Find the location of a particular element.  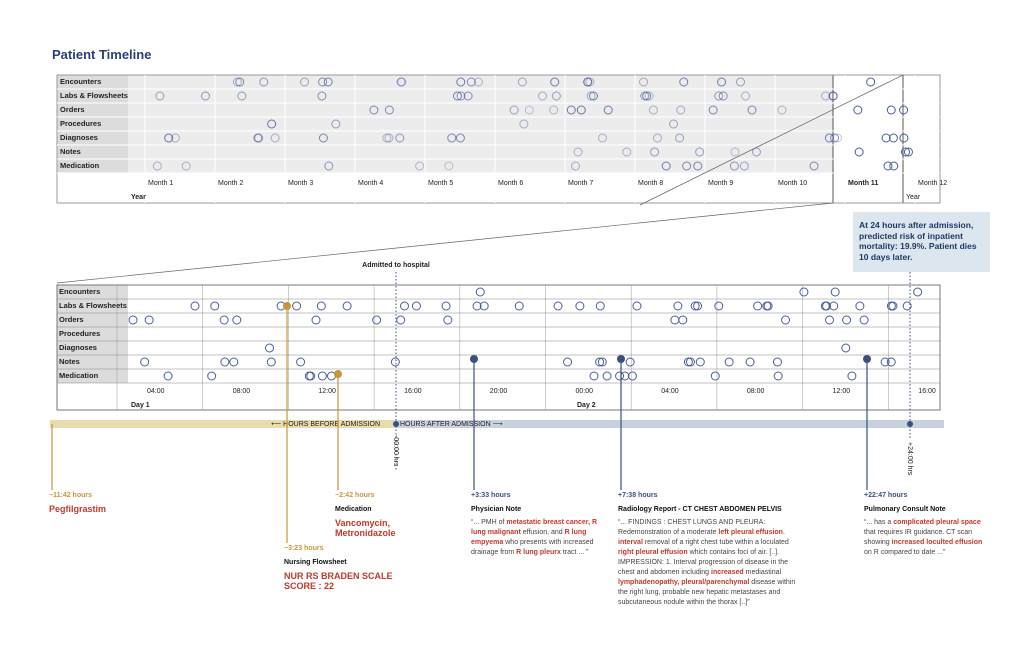

annotation-body: NUR RS BRADEN SCALE SCORE : 22 is located at coordinates (339, 581).